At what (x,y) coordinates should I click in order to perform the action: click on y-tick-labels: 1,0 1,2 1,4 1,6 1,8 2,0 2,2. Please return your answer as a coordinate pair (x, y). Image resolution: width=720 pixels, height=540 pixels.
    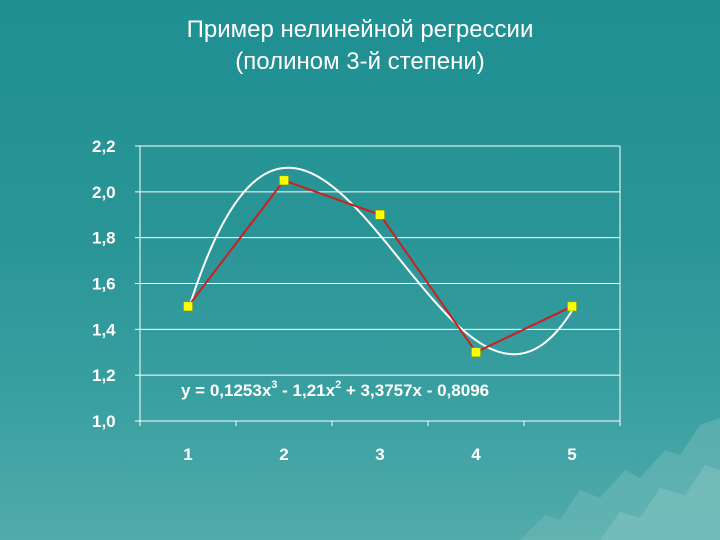
    Looking at the image, I should click on (104, 284).